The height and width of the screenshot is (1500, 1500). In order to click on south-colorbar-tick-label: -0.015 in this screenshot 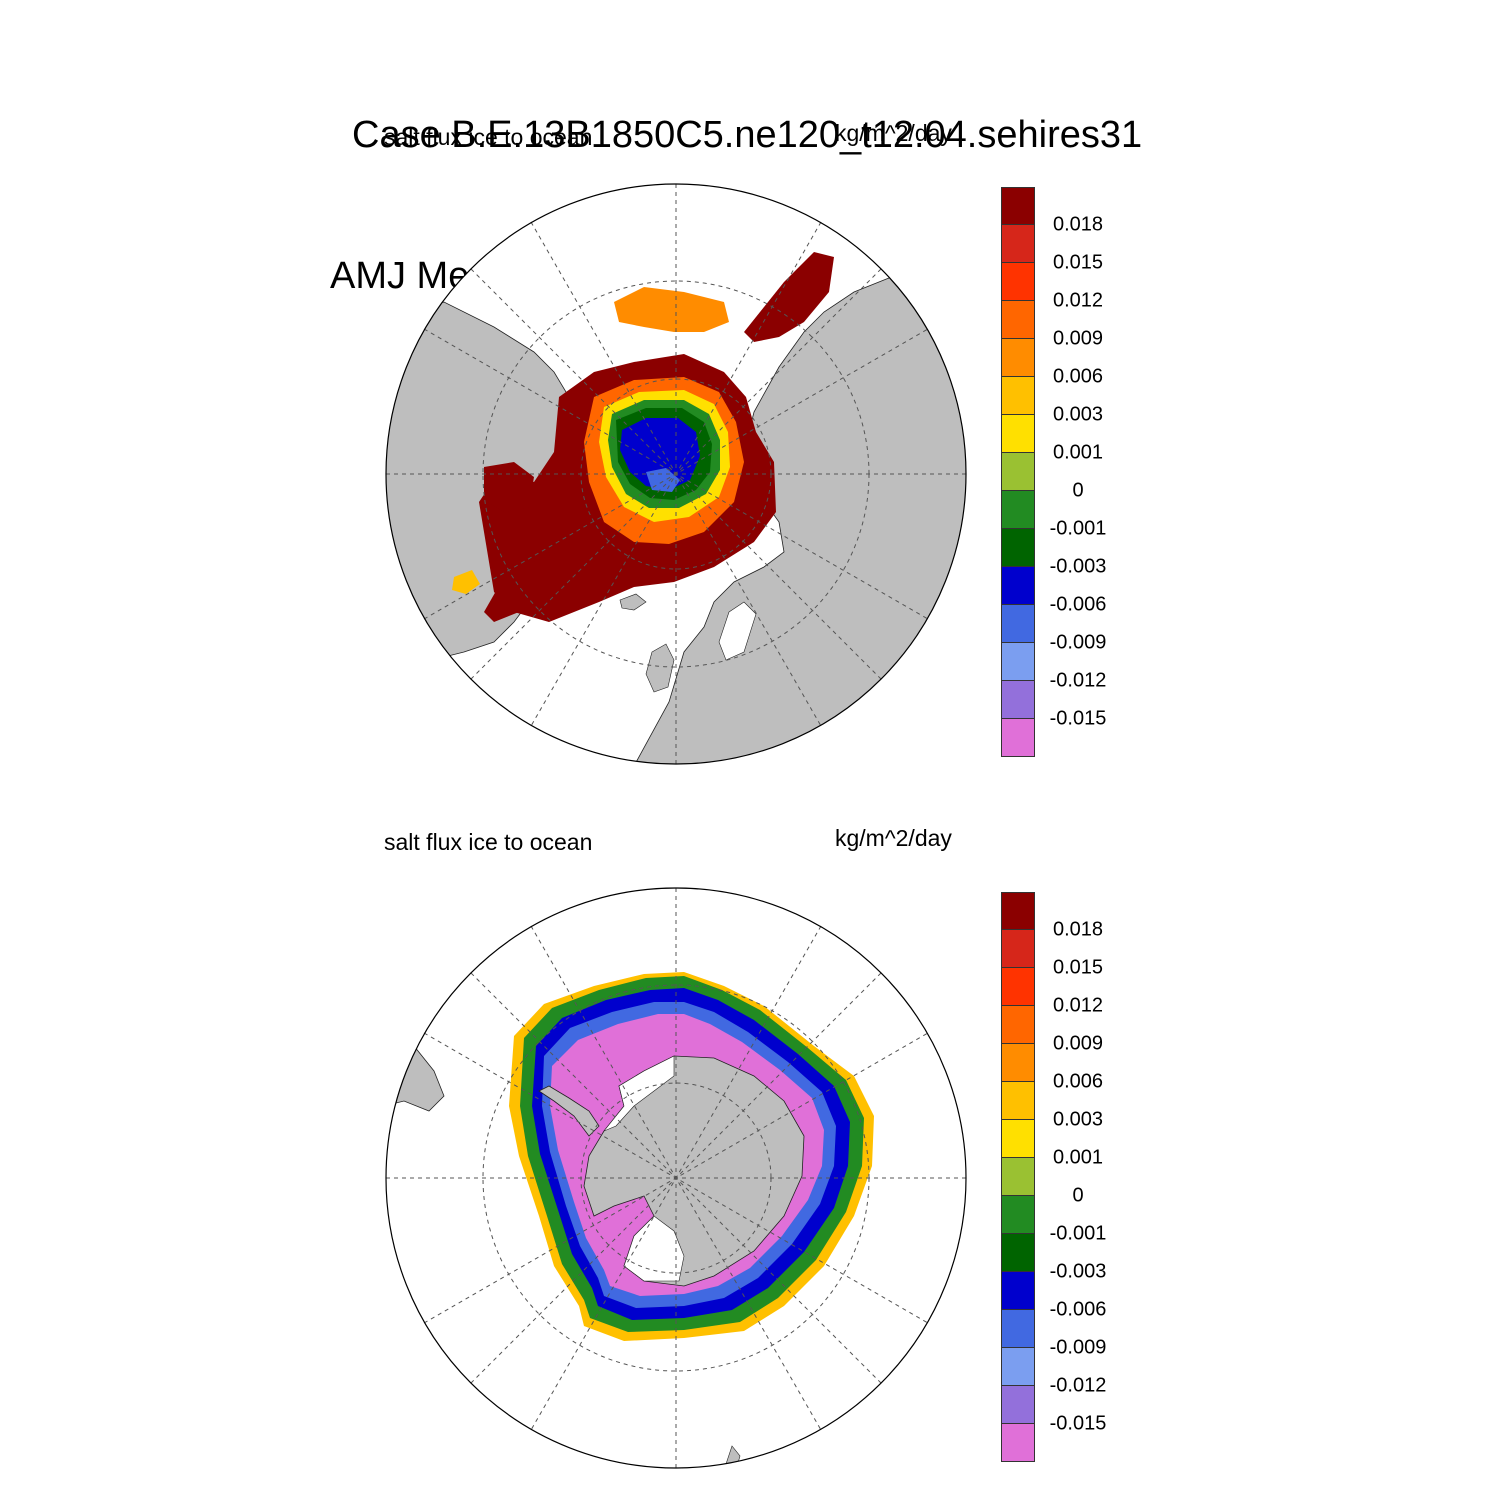, I will do `click(1078, 1423)`.